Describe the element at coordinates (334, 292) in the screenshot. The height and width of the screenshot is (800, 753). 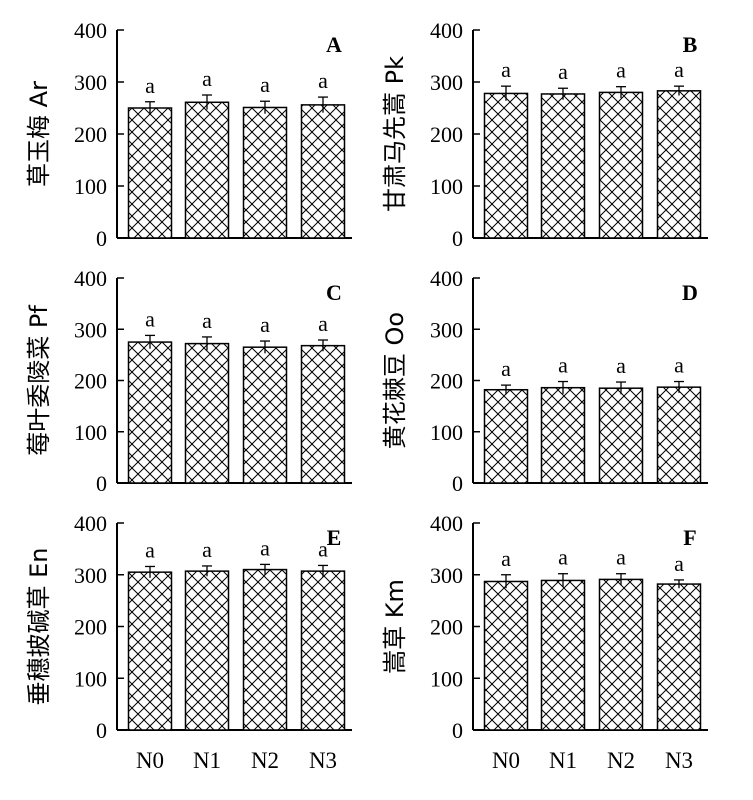
I see `panel-letter: C` at that location.